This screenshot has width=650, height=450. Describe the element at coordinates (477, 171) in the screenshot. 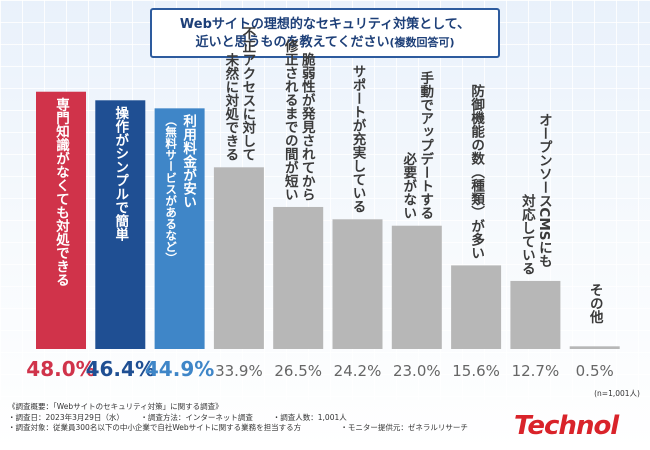

I see `bar-8-label: 防御機能の数（種類）が多い` at that location.